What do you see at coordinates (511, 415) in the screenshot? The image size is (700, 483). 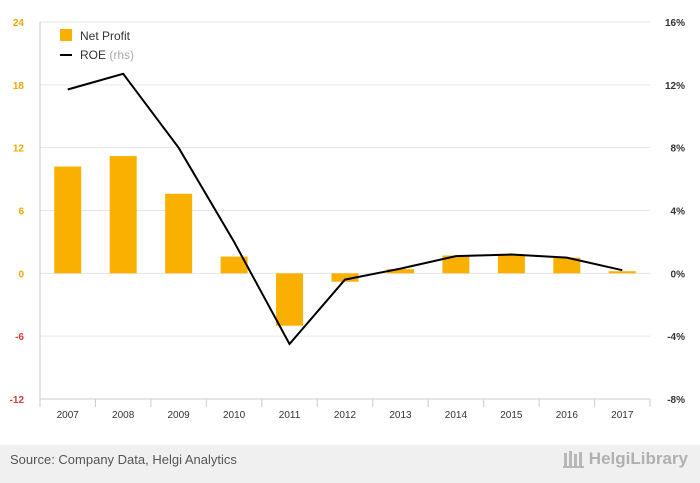 I see `x-tick-label: 2015` at bounding box center [511, 415].